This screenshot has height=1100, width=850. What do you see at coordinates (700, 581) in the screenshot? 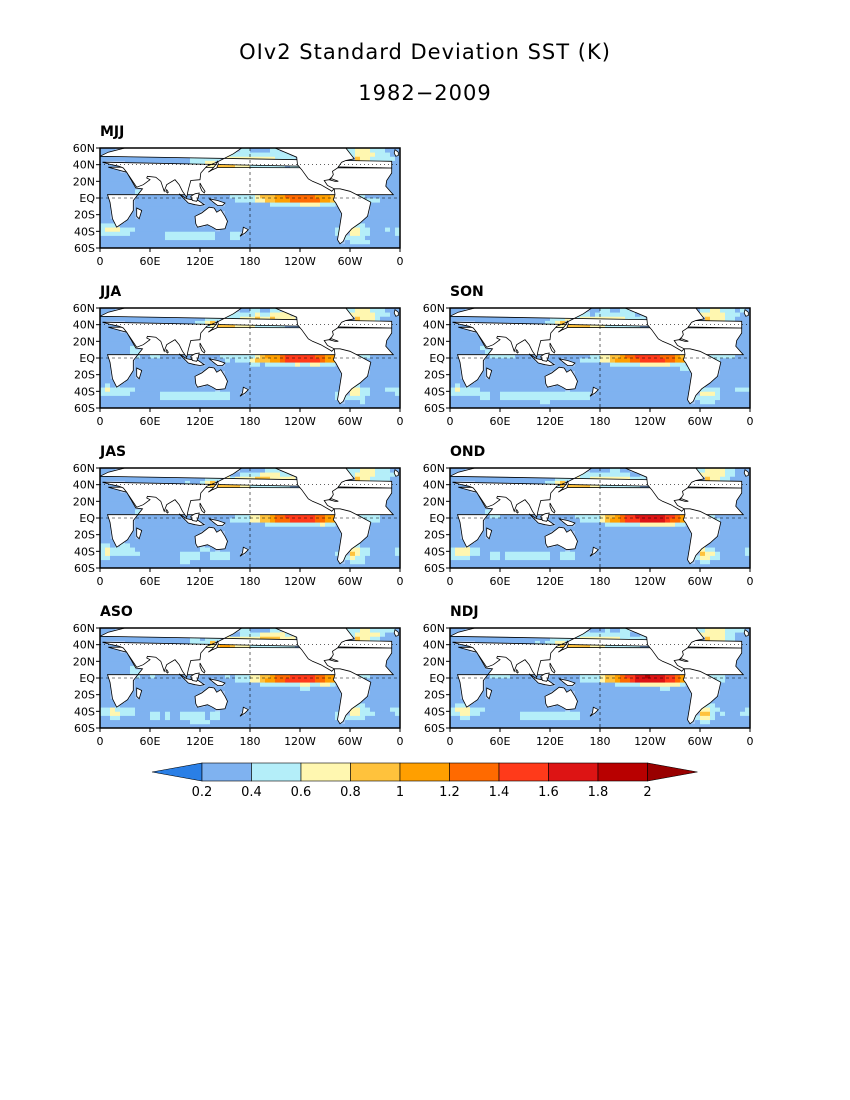
I see `lon-tick-label: 60W` at bounding box center [700, 581].